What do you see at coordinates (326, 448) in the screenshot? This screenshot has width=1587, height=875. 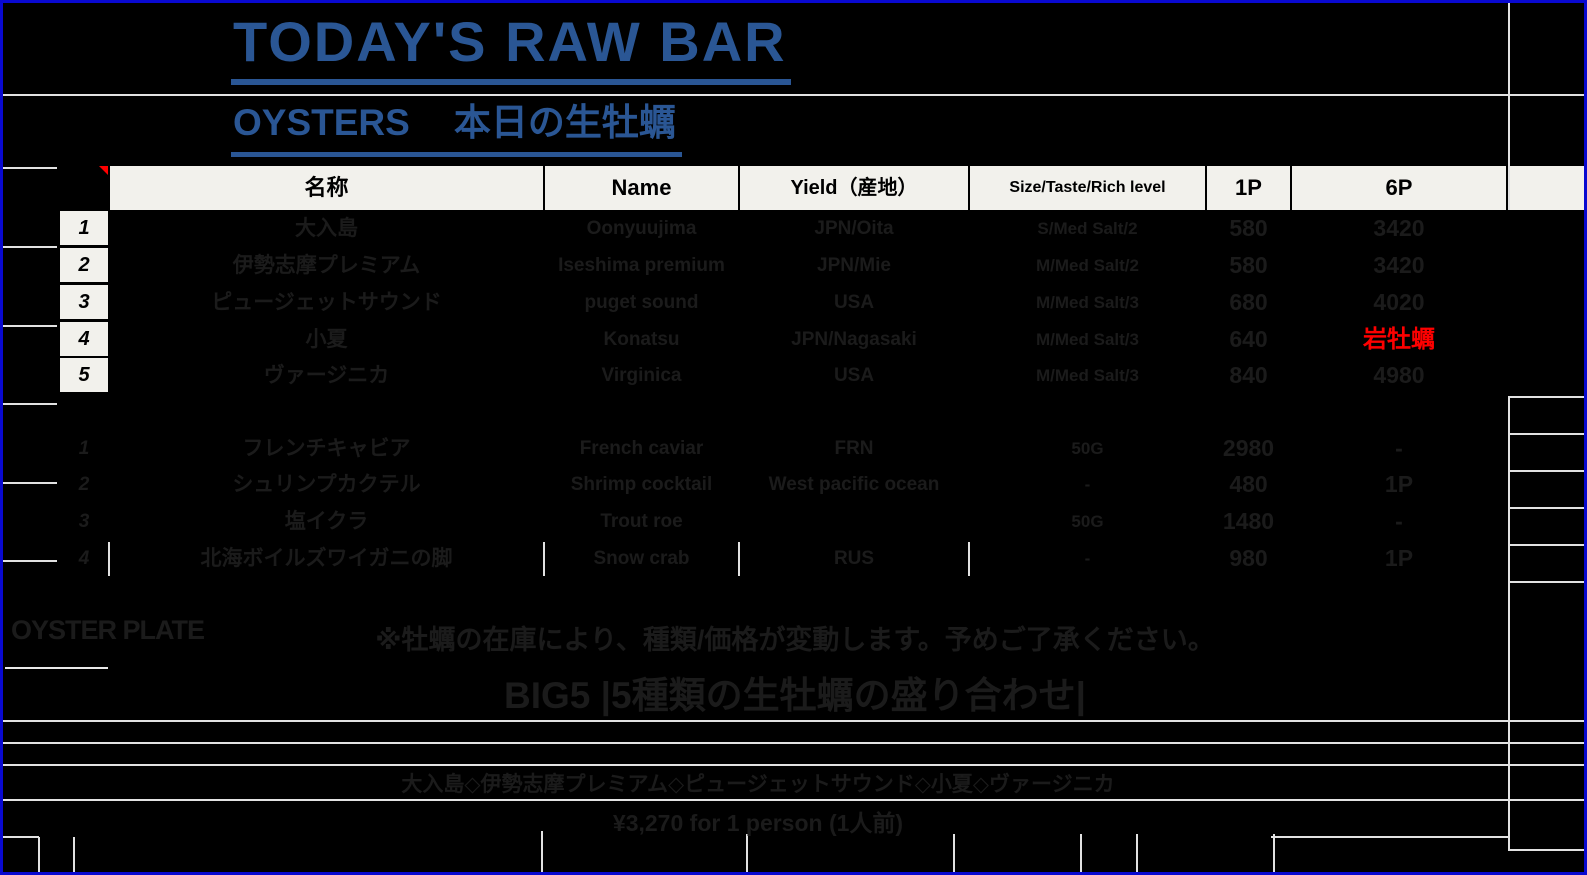 I see `side-name-jp: フレンチキャビア` at bounding box center [326, 448].